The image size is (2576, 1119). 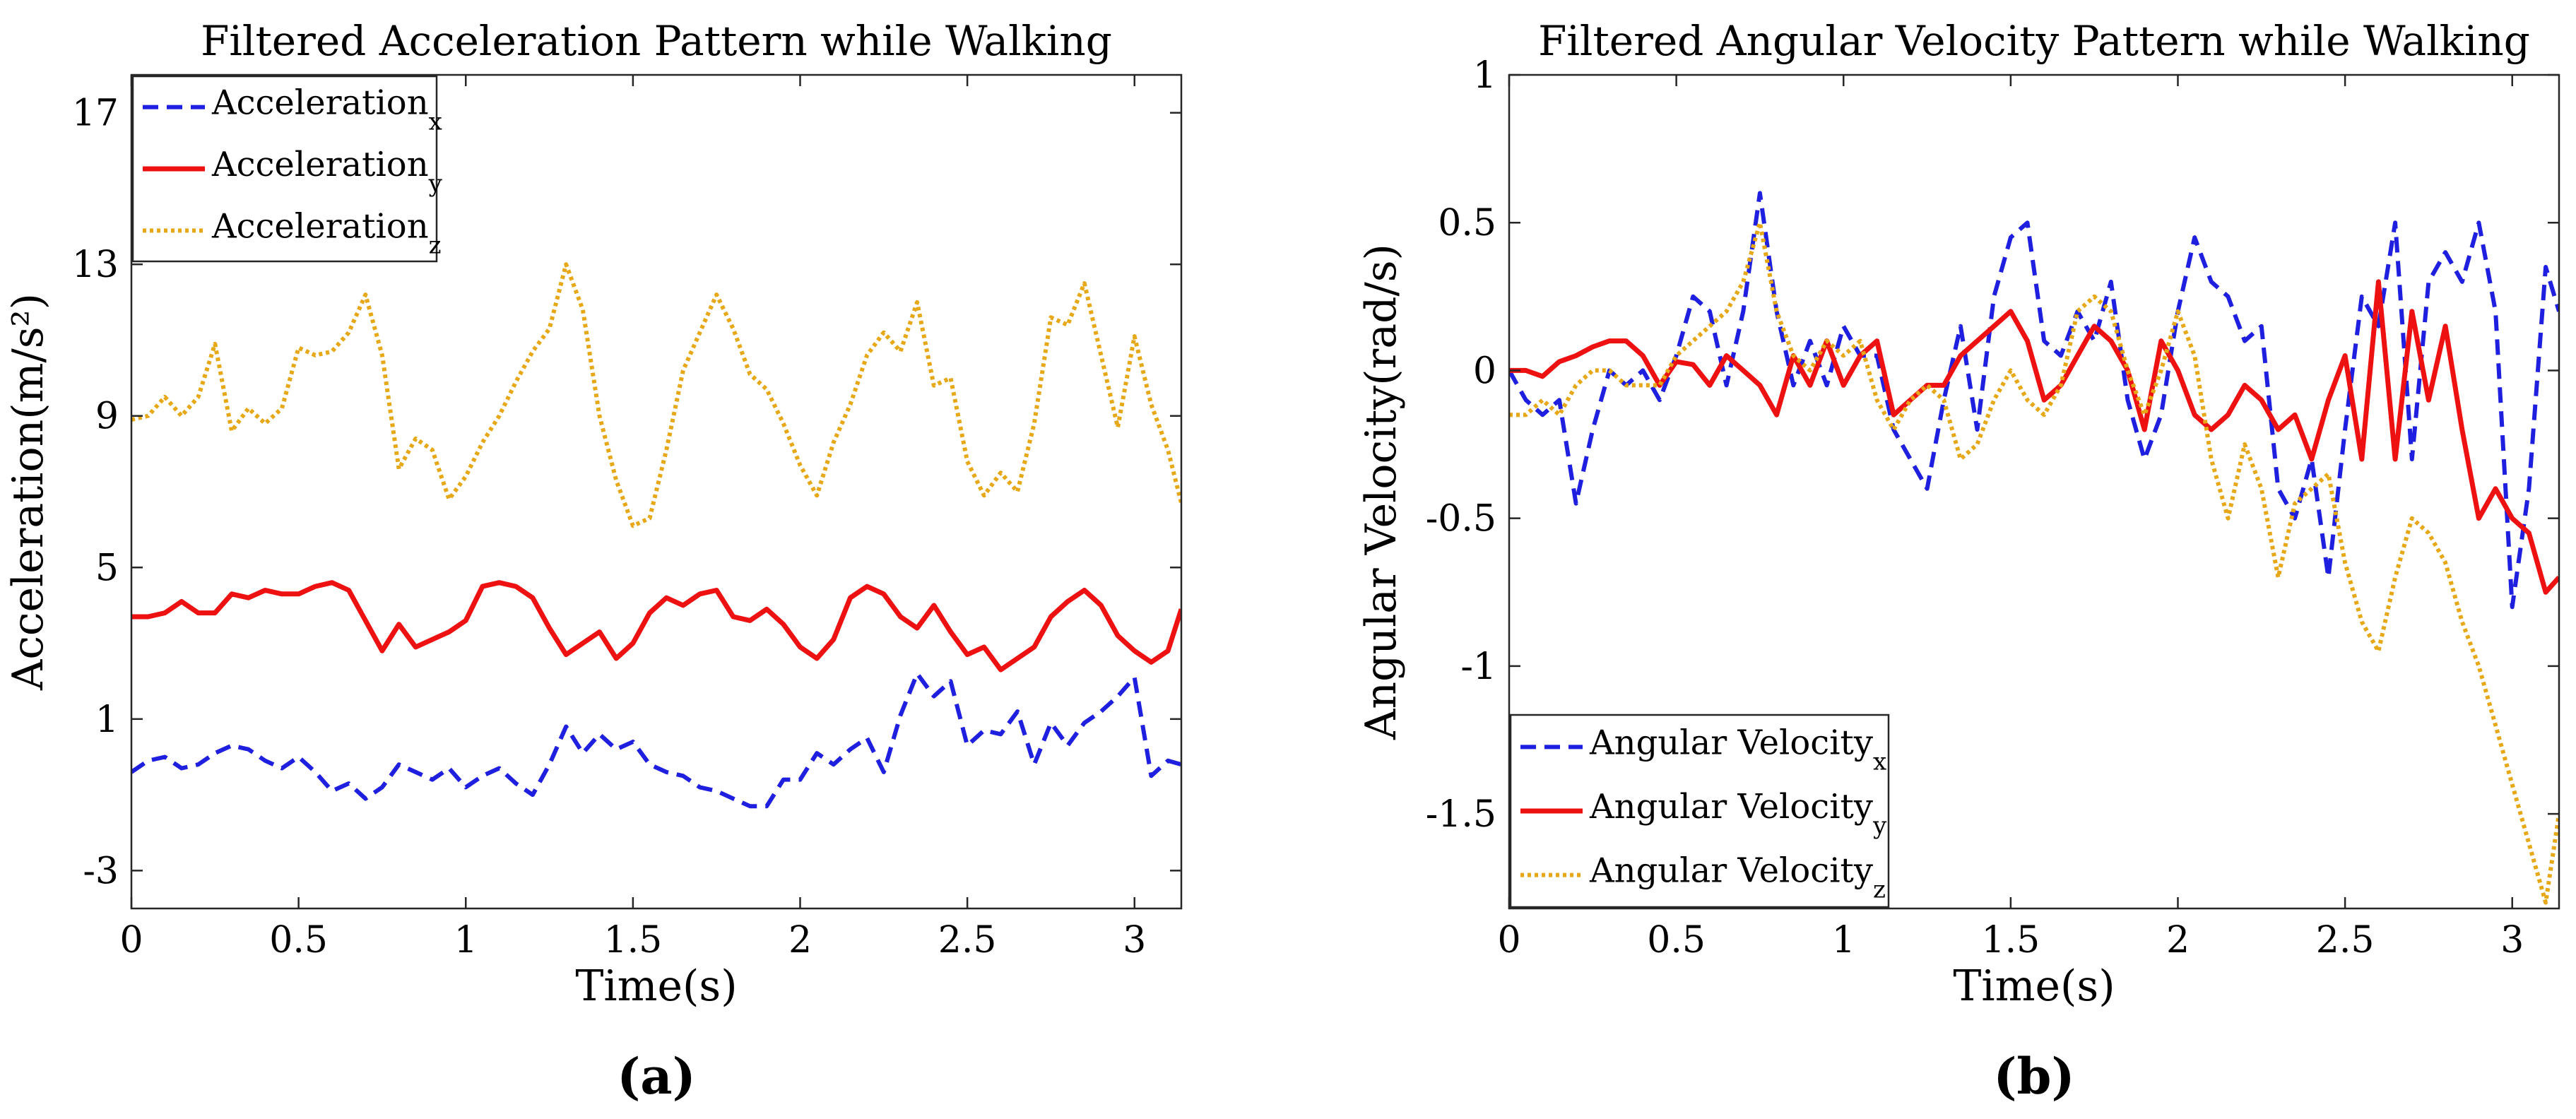 What do you see at coordinates (95, 114) in the screenshot?
I see `y-tick-label: 17` at bounding box center [95, 114].